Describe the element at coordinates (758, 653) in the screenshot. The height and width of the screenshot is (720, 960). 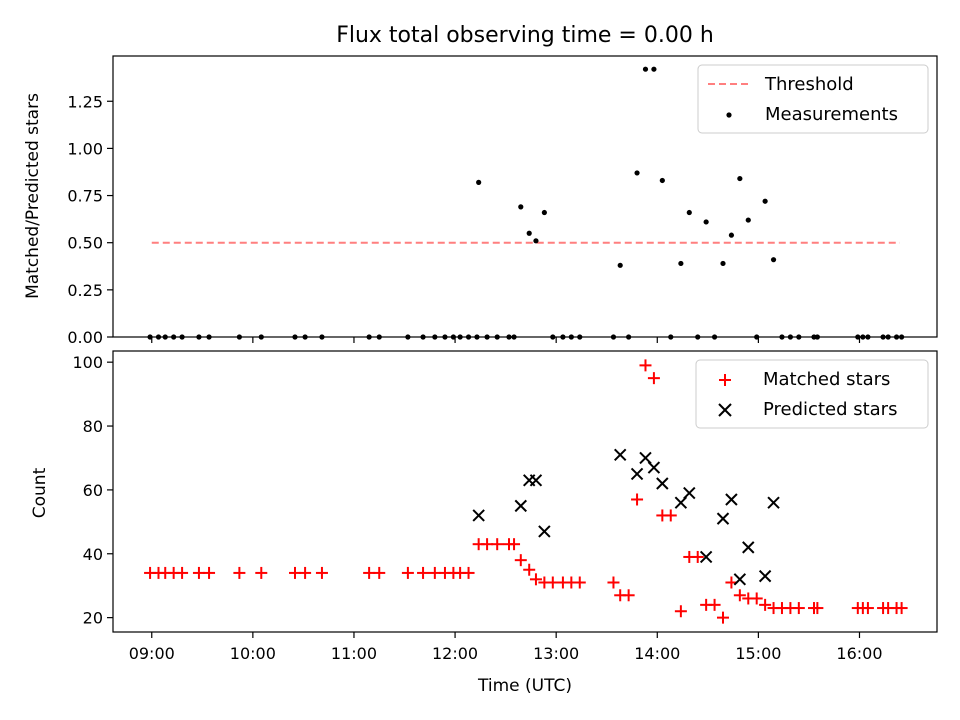
I see `x-tick-label: 15:00` at that location.